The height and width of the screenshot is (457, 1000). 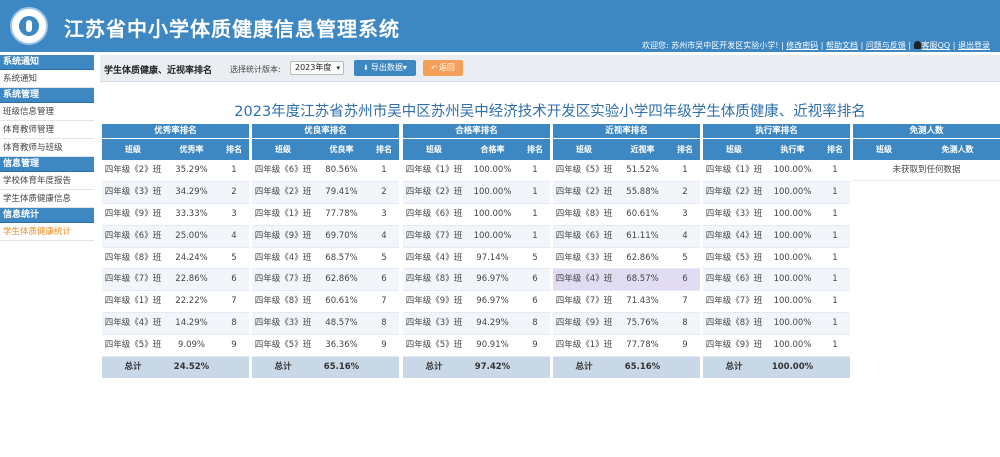 What do you see at coordinates (885, 45) in the screenshot?
I see `feedback-link: 问题与反馈` at bounding box center [885, 45].